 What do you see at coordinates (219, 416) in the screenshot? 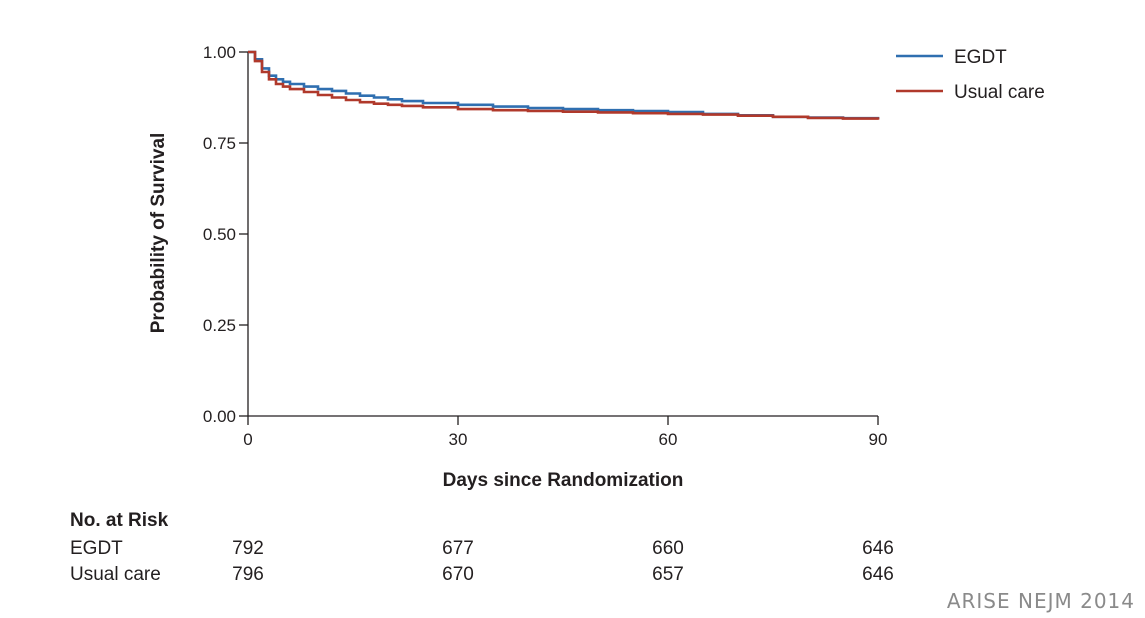
I see `y-tick-label: 0.00` at bounding box center [219, 416].